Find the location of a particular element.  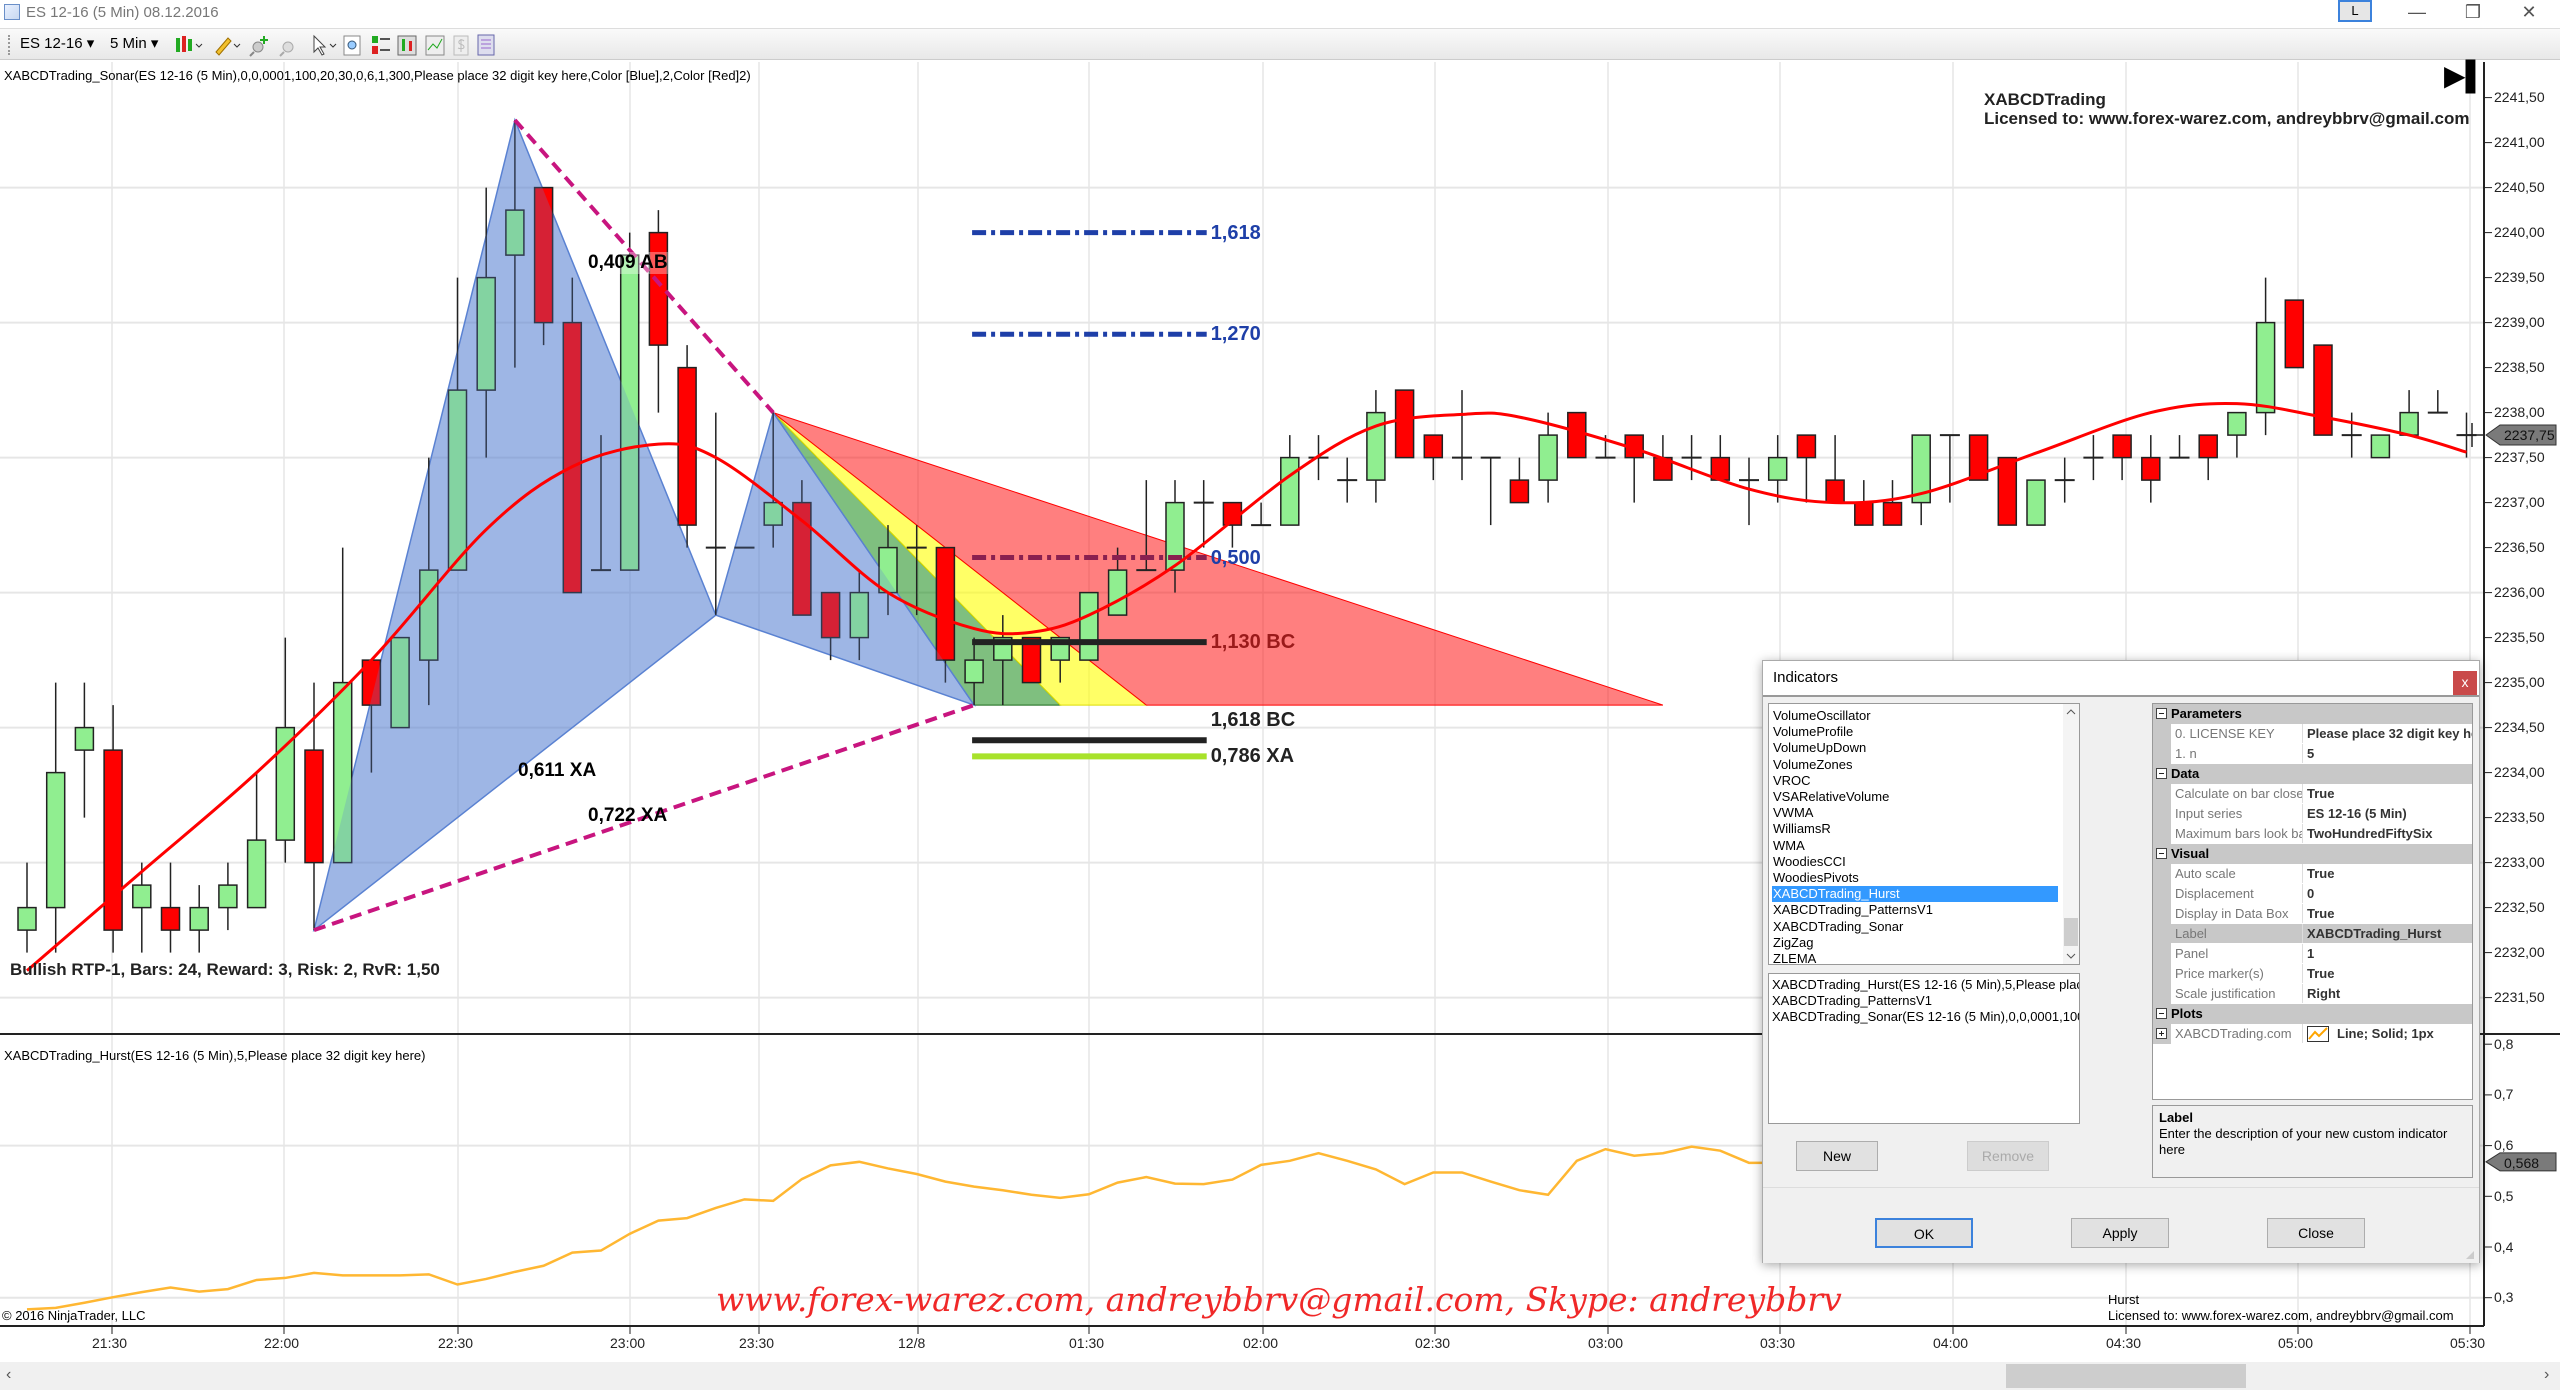

indicator-list-item: VolumeOscillator is located at coordinates (1822, 715).